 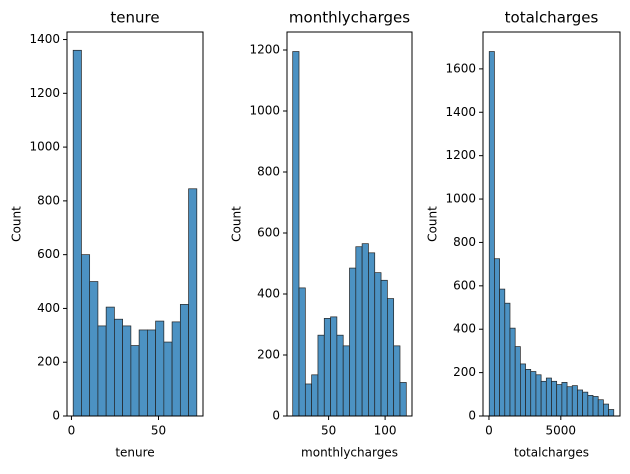 I want to click on x-tick-label: 100, so click(x=385, y=431).